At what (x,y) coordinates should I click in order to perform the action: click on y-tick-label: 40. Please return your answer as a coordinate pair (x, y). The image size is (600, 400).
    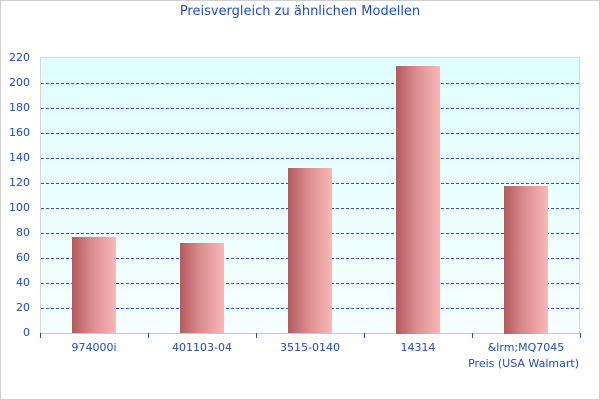
    Looking at the image, I should click on (23, 282).